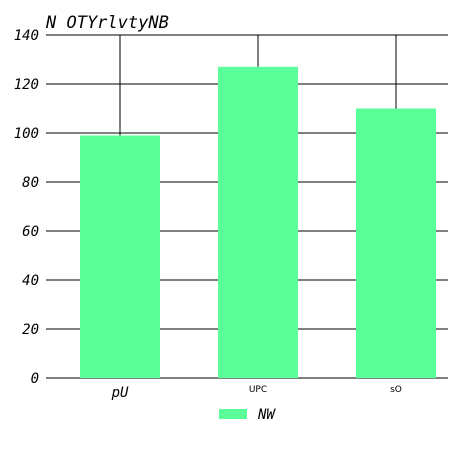  Describe the element at coordinates (107, 23) in the screenshot. I see `chart-title: N OTYrlvtyNB` at that location.